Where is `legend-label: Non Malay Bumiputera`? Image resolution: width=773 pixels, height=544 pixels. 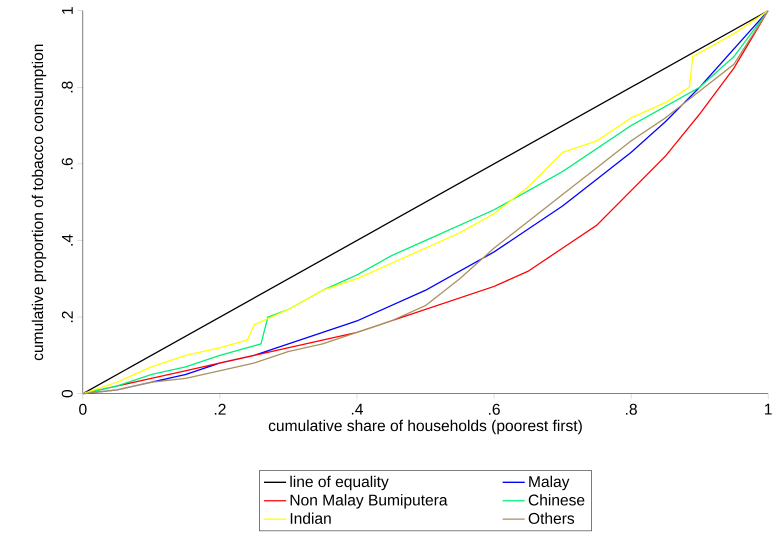
legend-label: Non Malay Bumiputera is located at coordinates (369, 501).